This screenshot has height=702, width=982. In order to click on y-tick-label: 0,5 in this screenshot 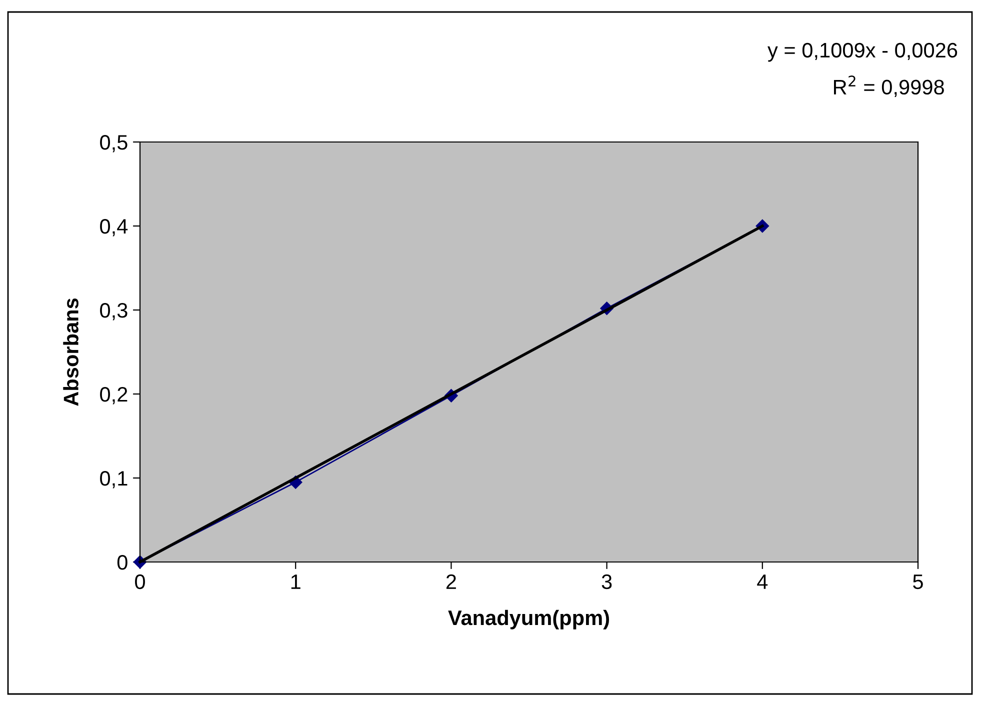, I will do `click(114, 143)`.